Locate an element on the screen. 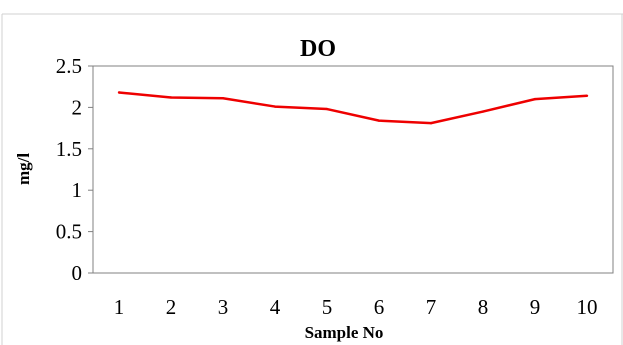 The height and width of the screenshot is (345, 623). x-tick-label: 2 is located at coordinates (171, 307).